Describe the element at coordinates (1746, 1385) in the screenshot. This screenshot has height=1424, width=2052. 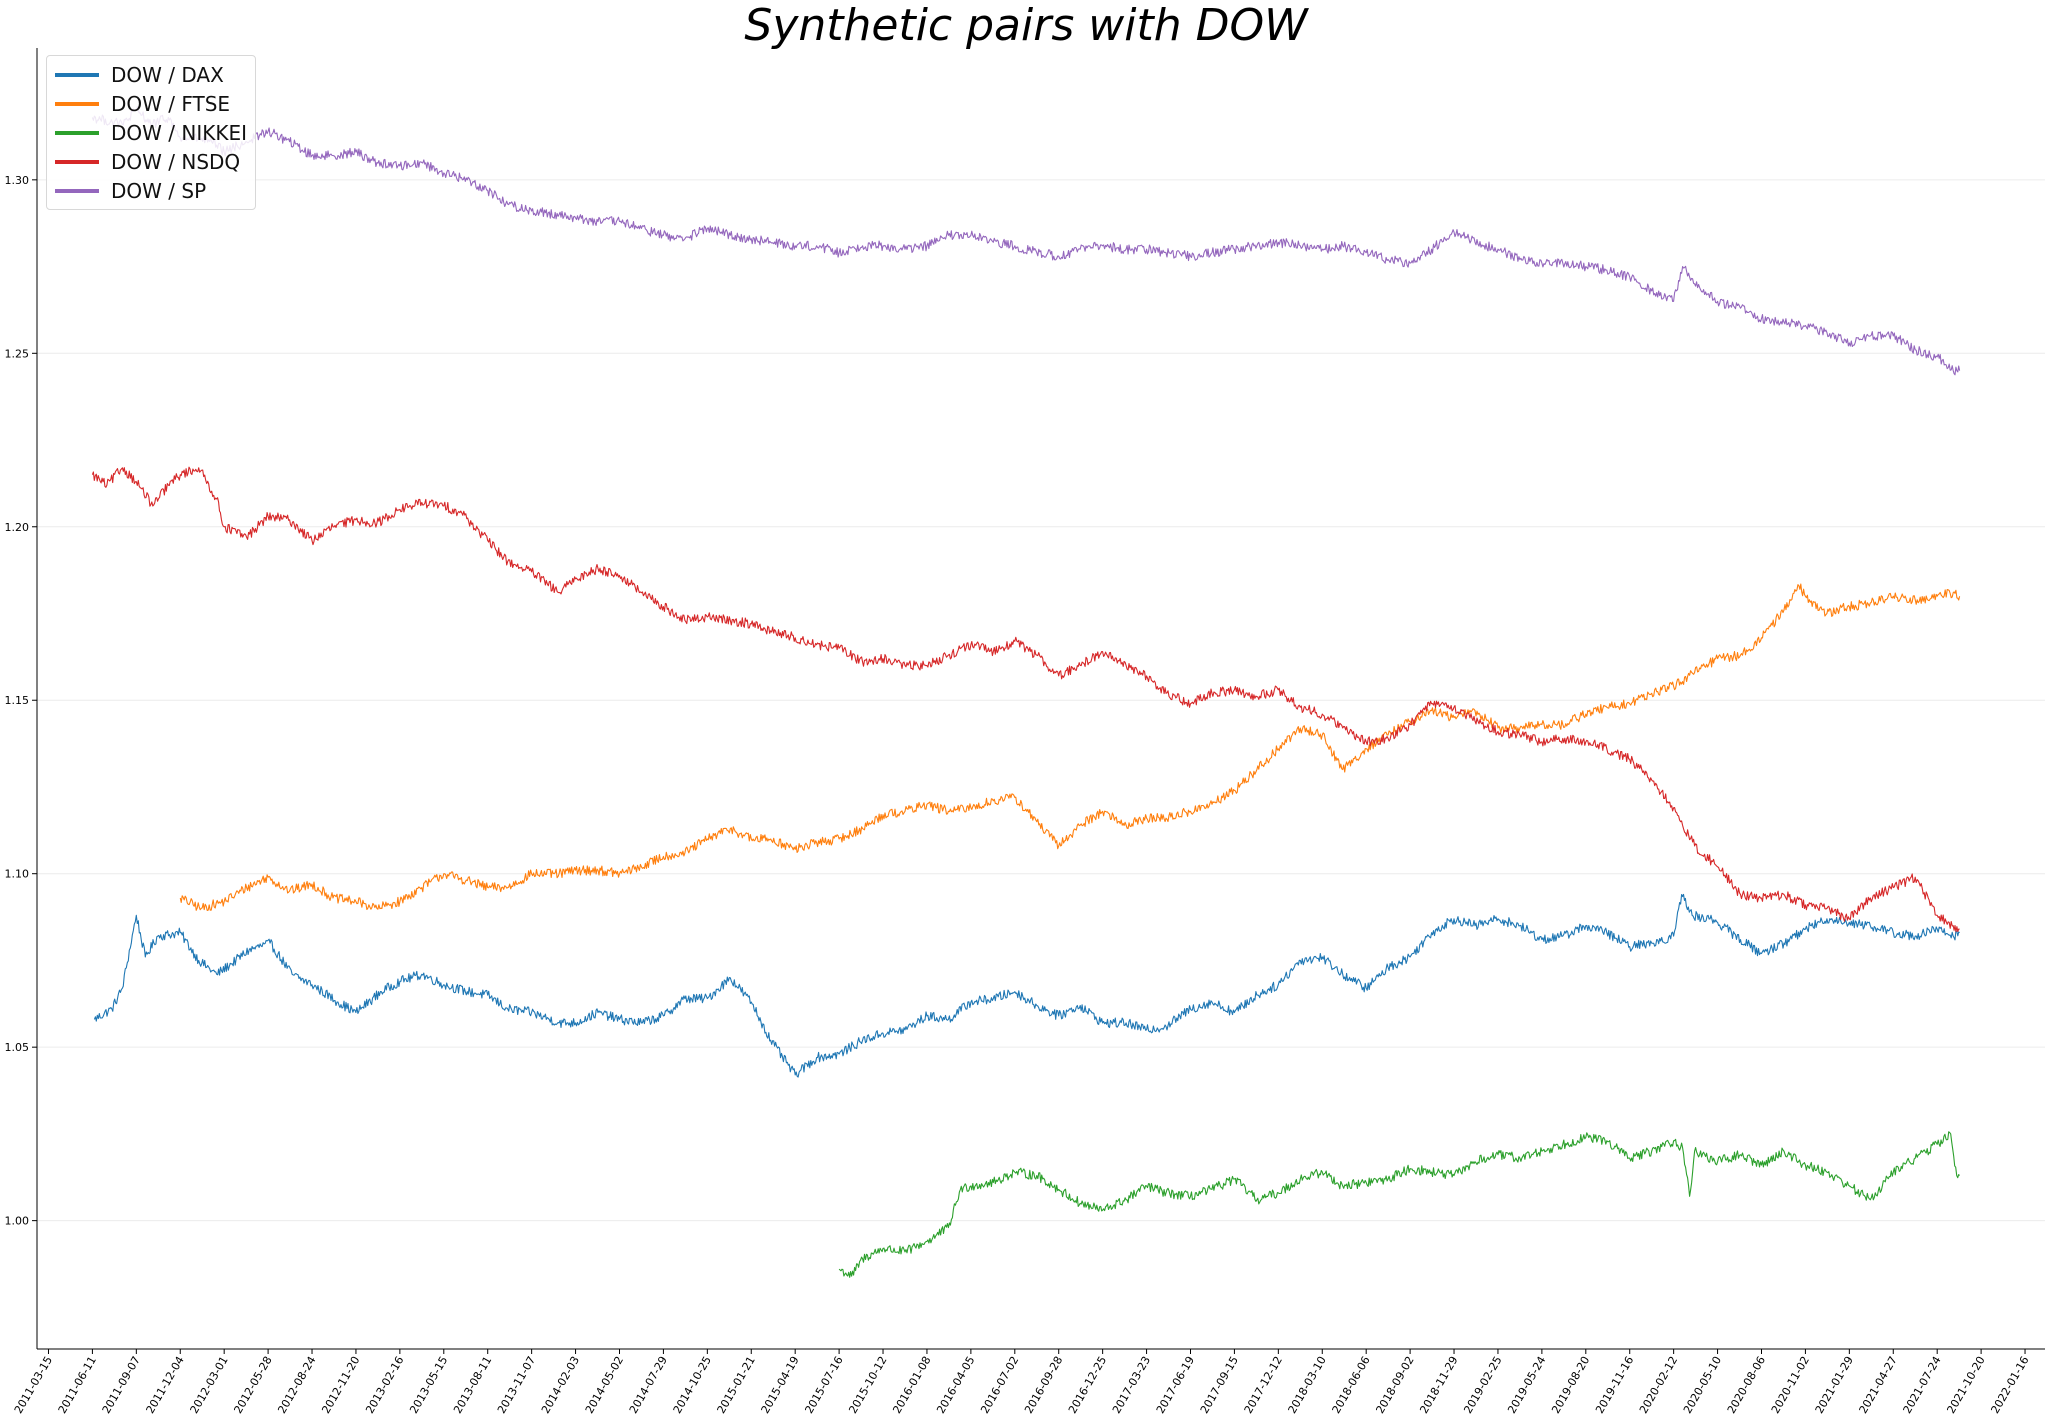
I see `x-tick-label: 2020-08-06` at that location.